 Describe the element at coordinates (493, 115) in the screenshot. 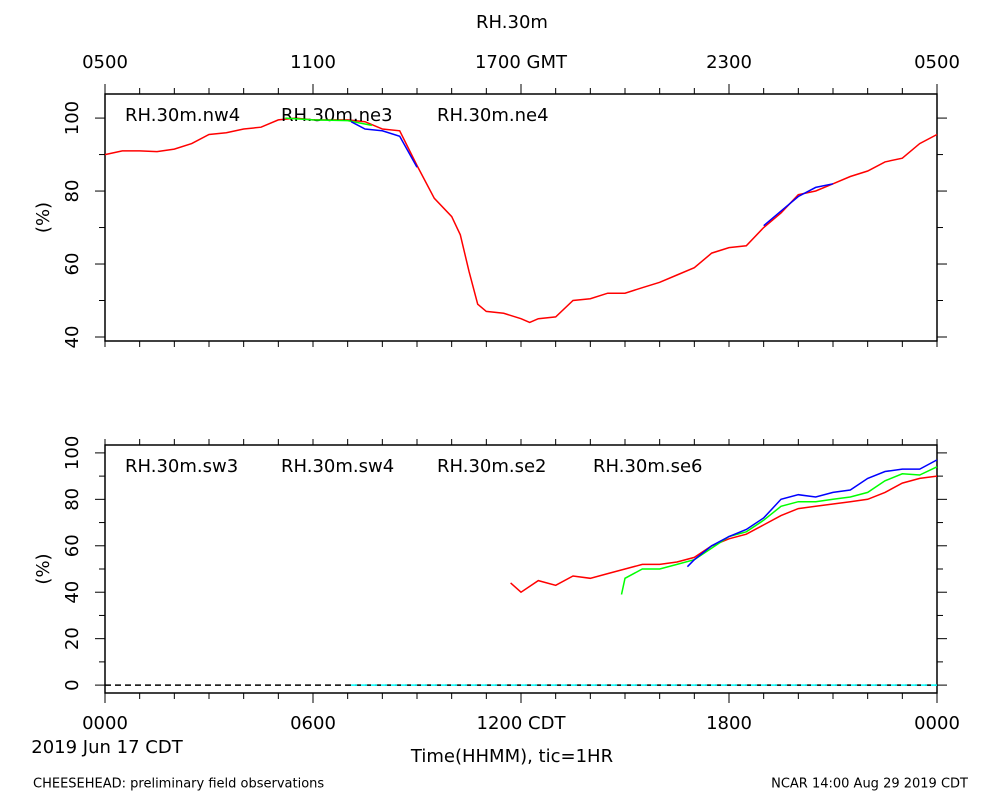

I see `legend-entry: RH.30m.ne4` at that location.